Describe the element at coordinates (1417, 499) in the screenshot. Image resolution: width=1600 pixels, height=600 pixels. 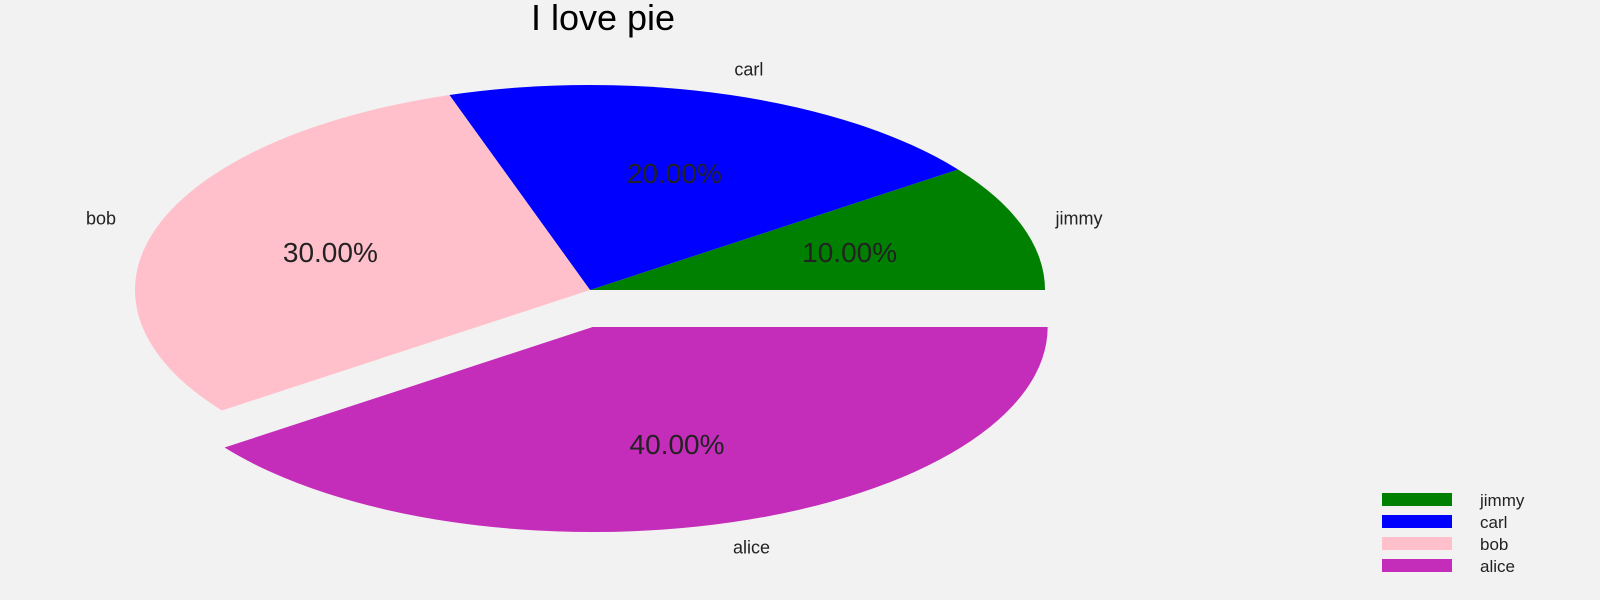
I see `legend-swatch-jimmy` at that location.